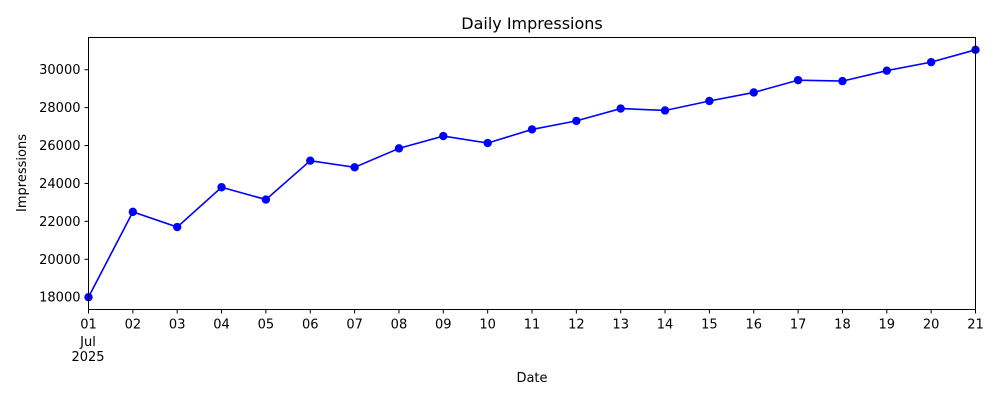 This screenshot has width=1000, height=400. Describe the element at coordinates (59, 298) in the screenshot. I see `y-tick-label: 18000` at that location.